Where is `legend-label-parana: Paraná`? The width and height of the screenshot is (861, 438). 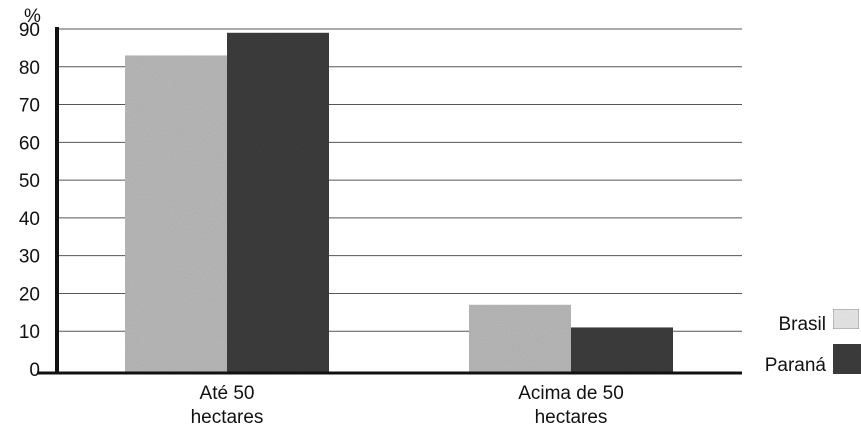 legend-label-parana: Paraná is located at coordinates (796, 365).